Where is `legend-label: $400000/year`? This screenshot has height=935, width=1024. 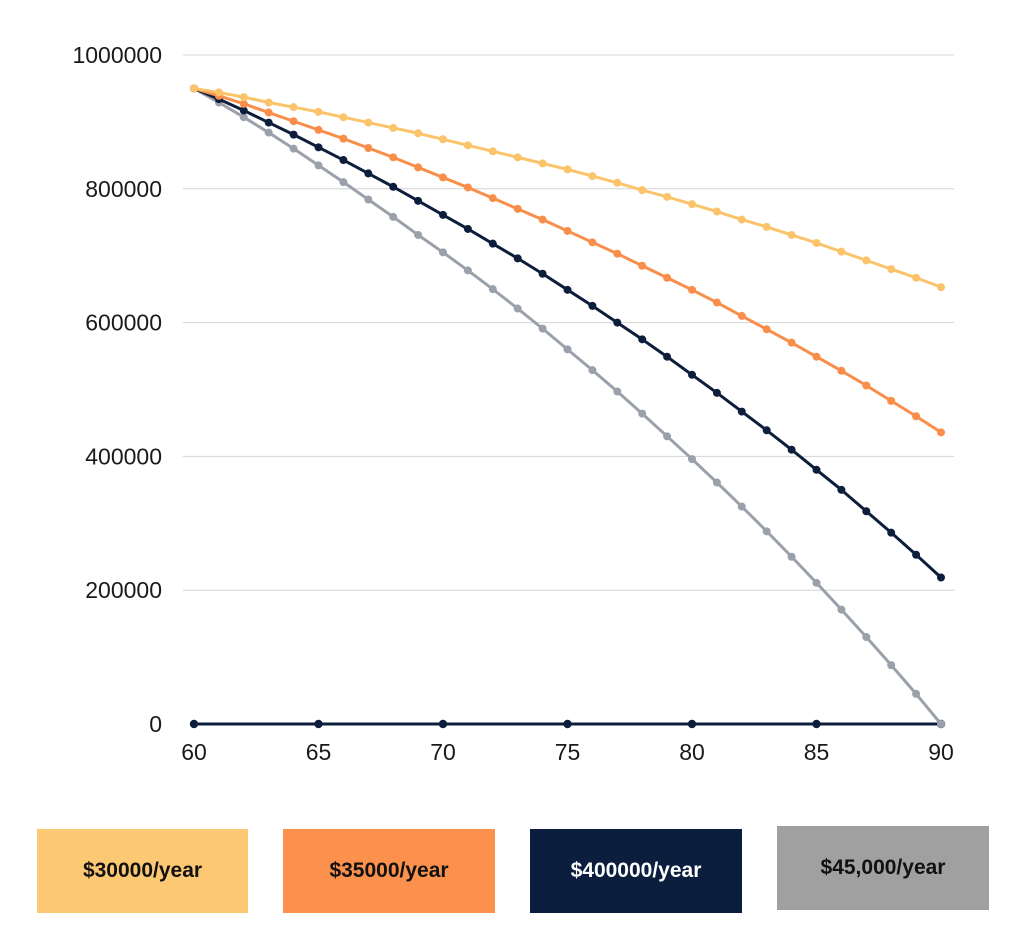
legend-label: $400000/year is located at coordinates (636, 870).